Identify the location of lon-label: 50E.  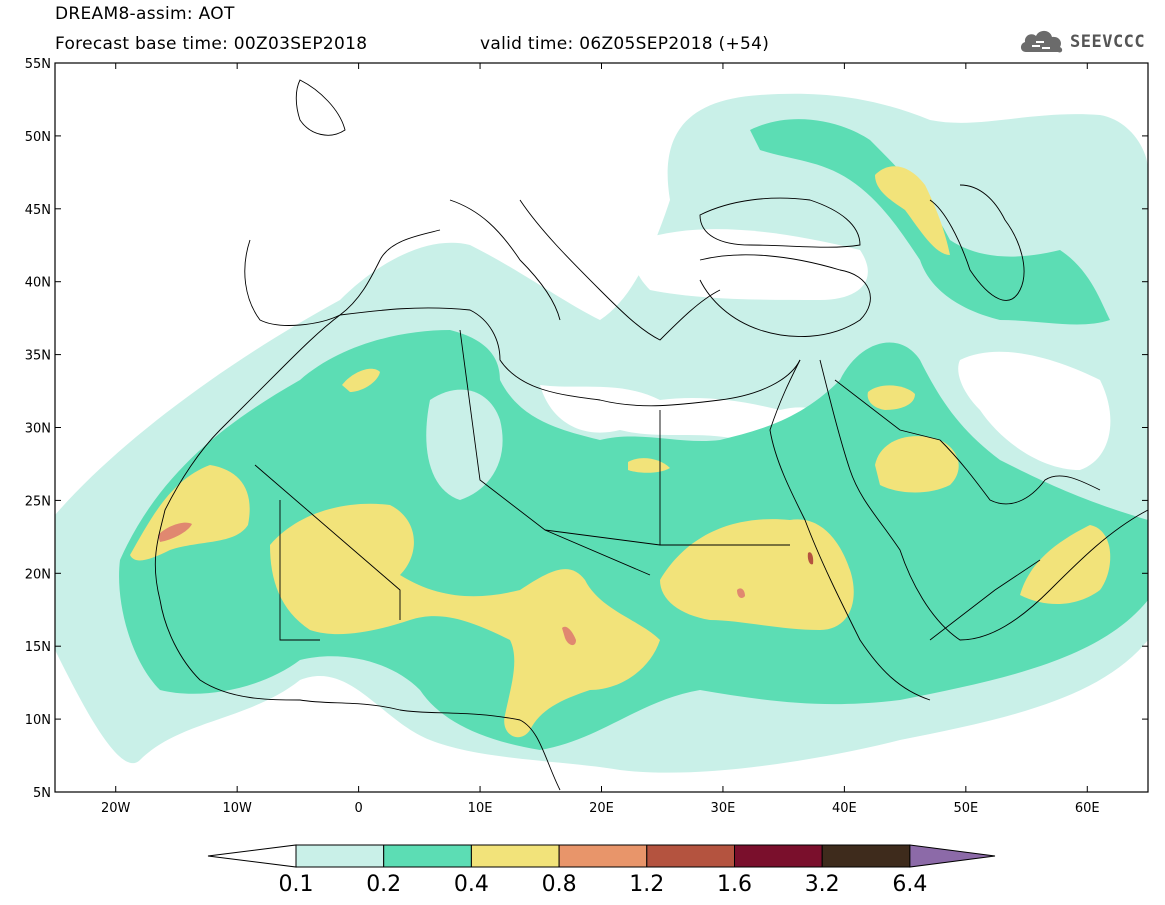
(965, 808).